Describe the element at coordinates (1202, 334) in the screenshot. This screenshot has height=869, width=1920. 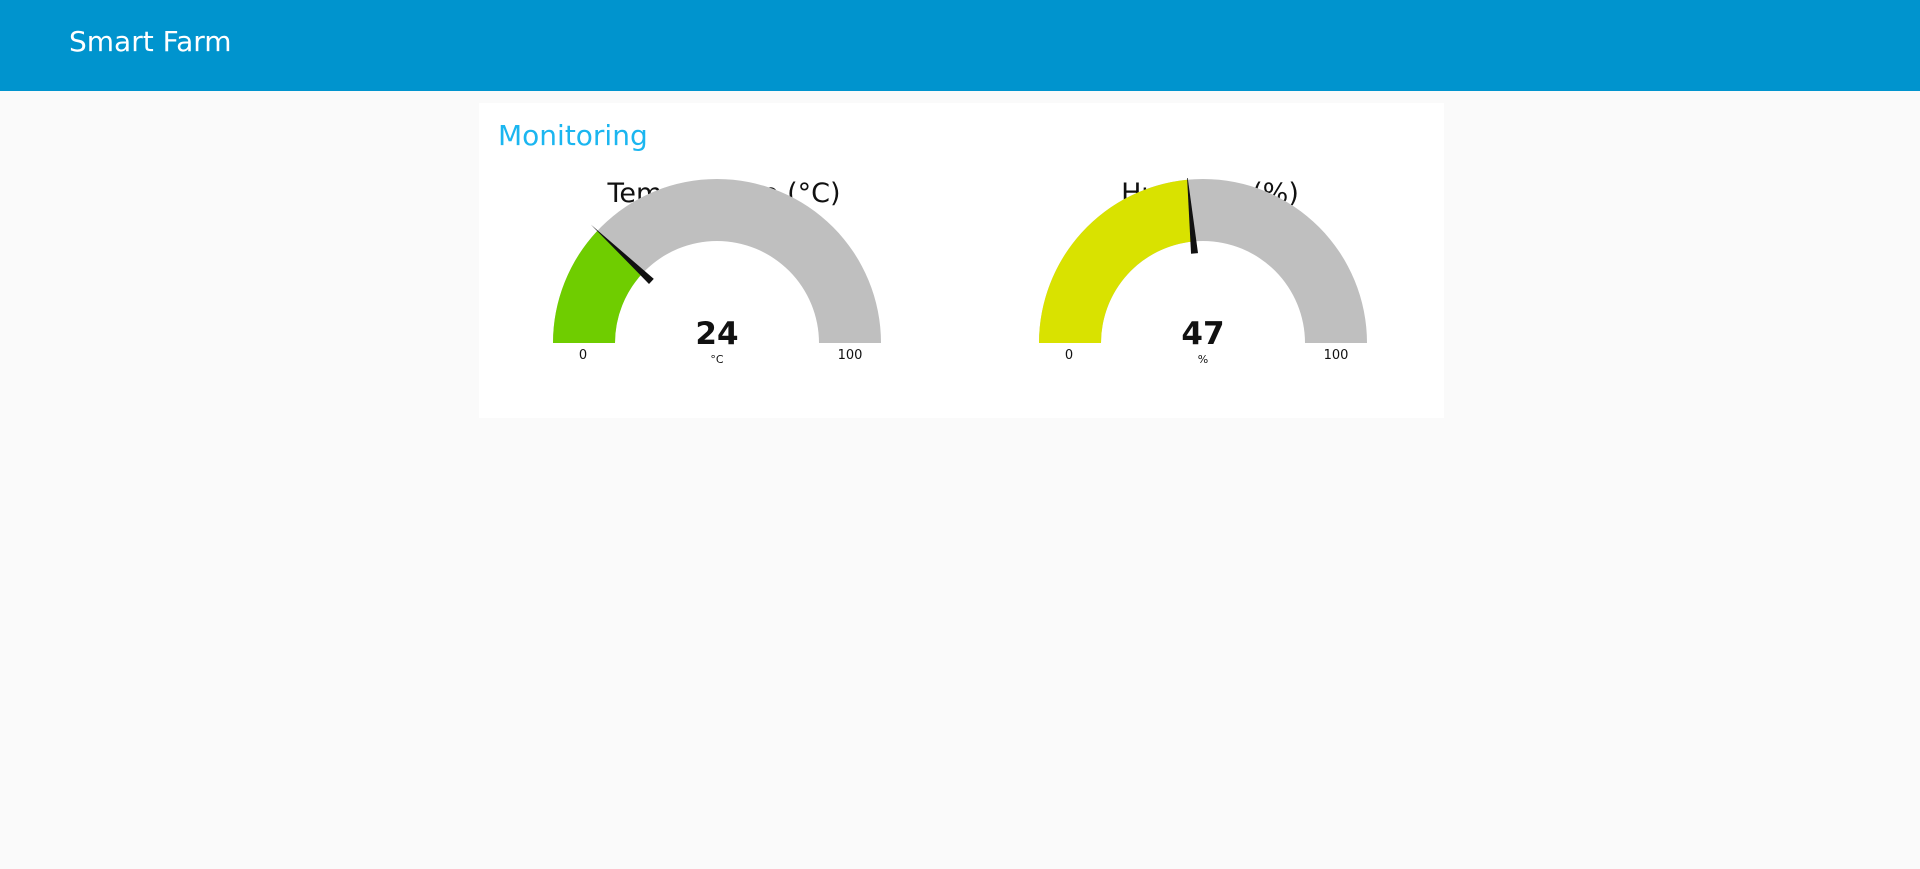
I see `humidity-gauge-value: 47` at that location.